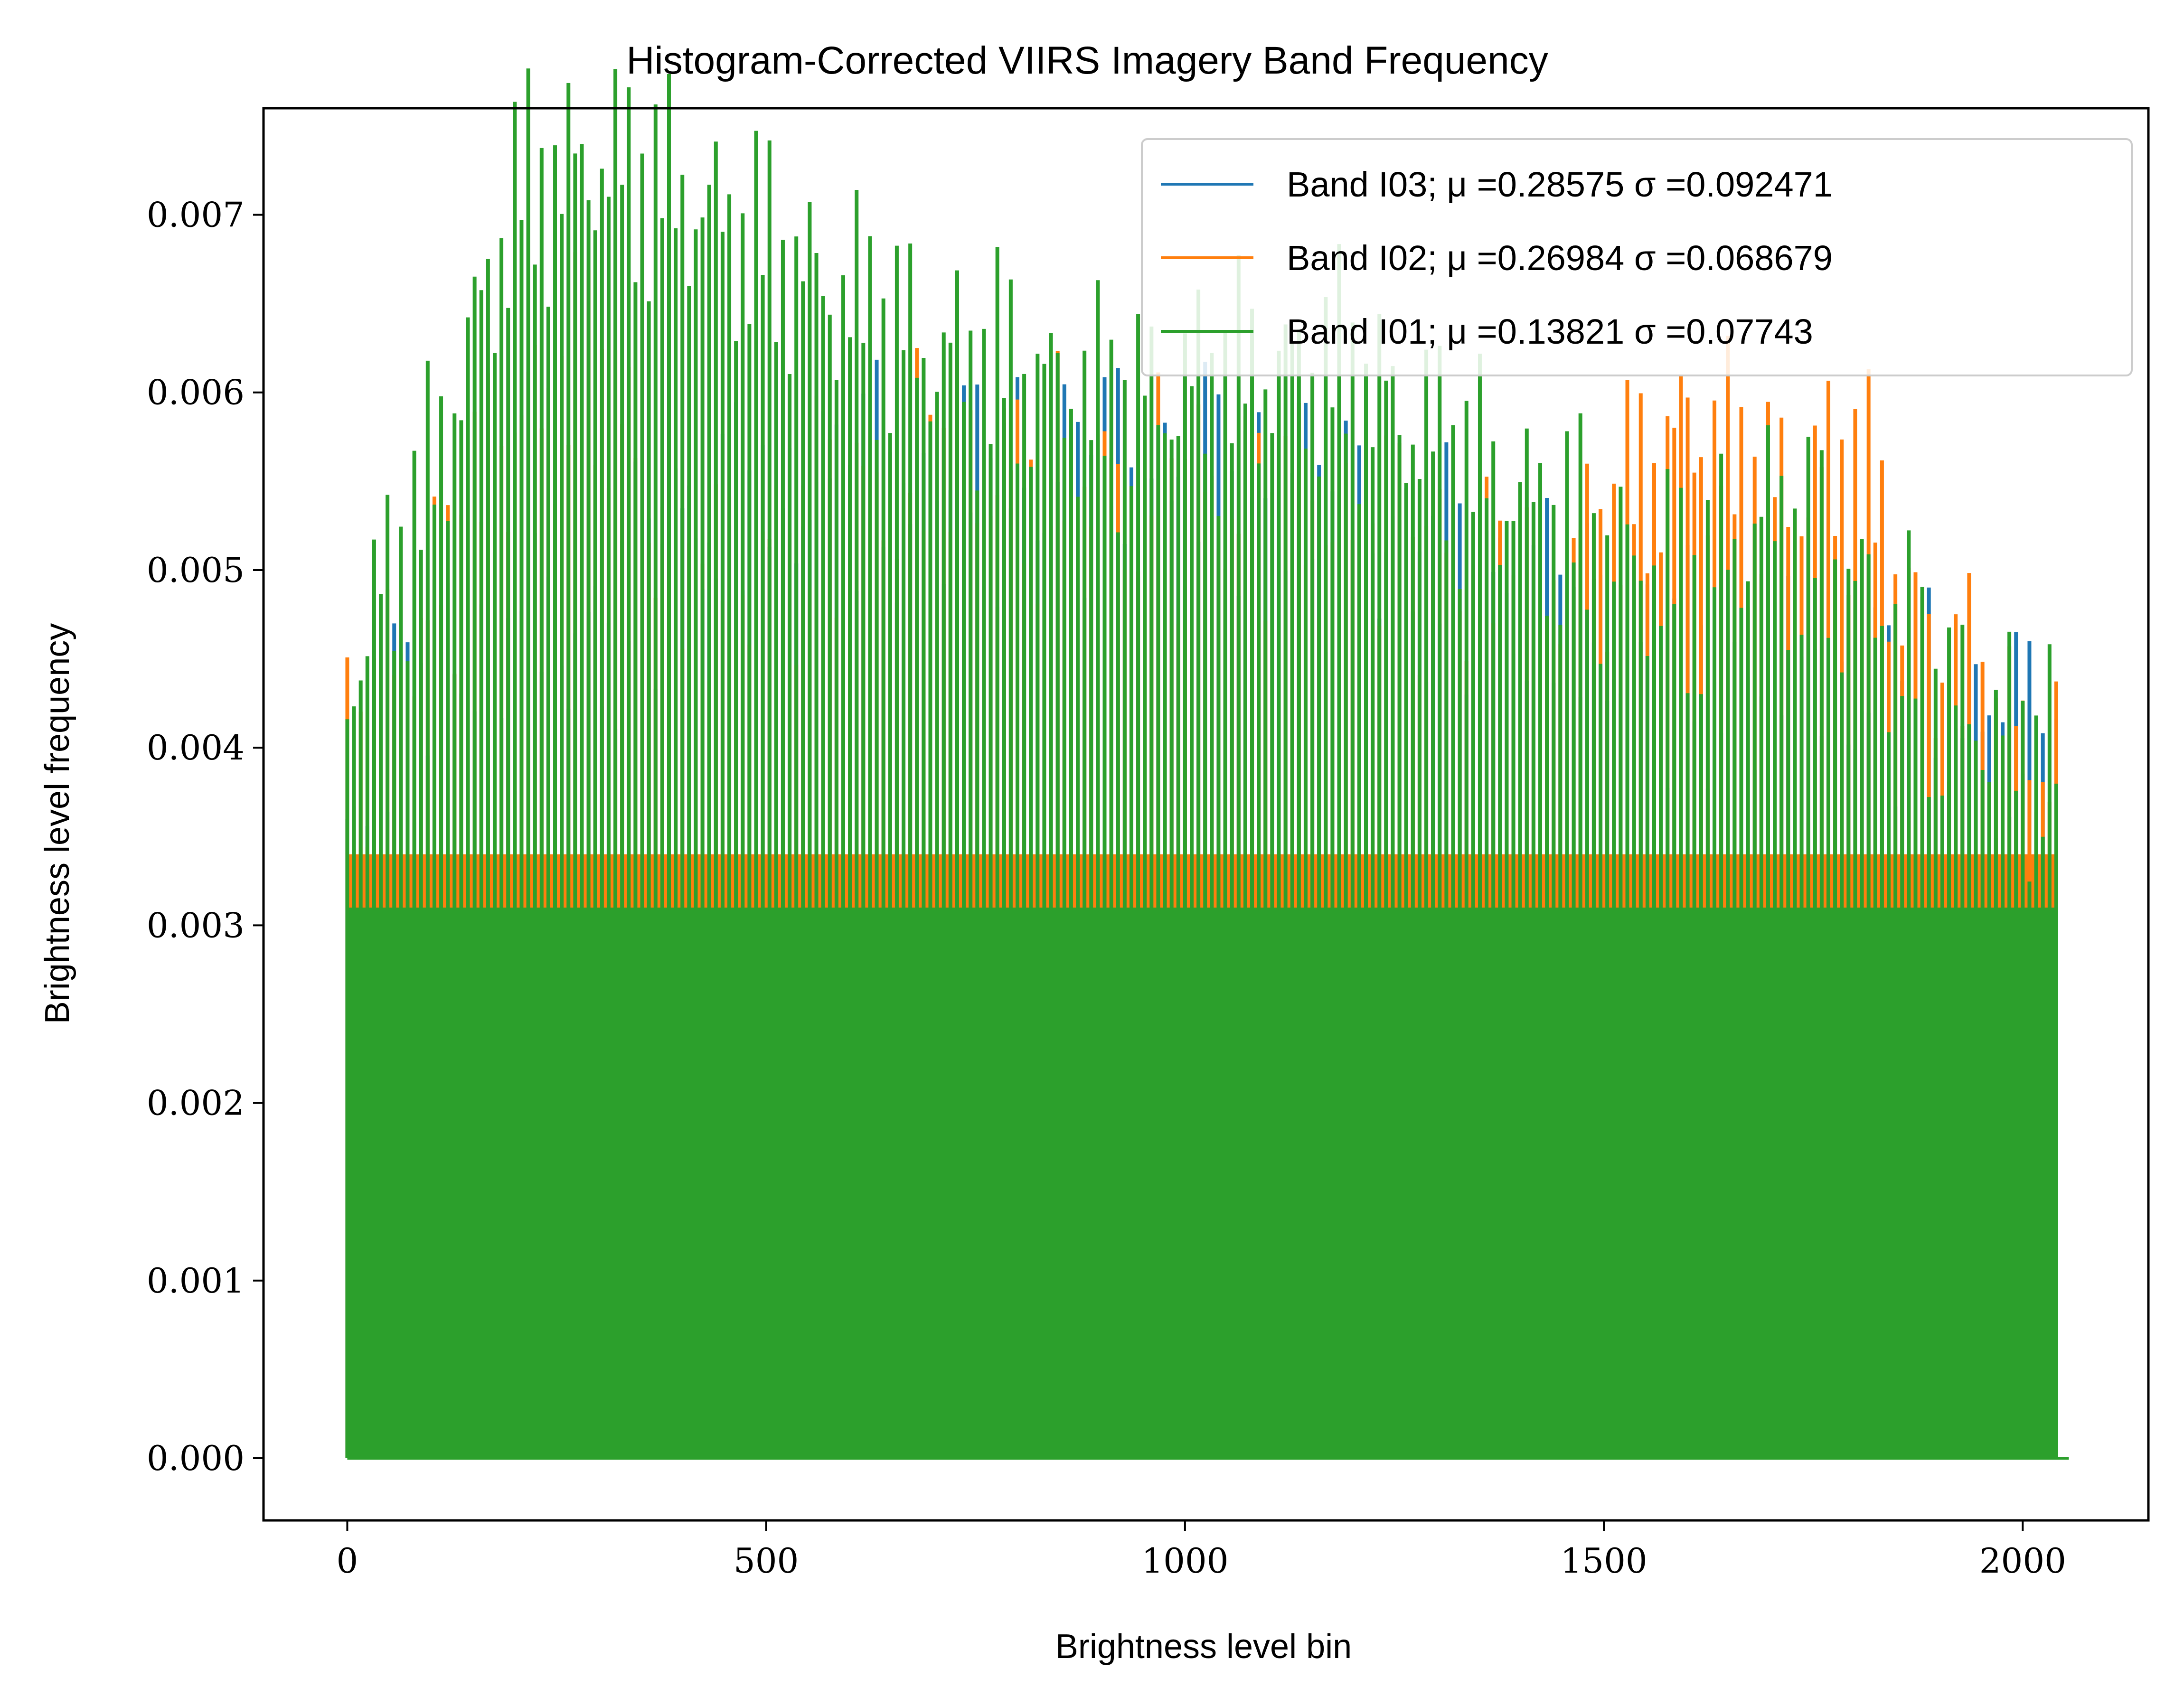 Image resolution: width=2184 pixels, height=1706 pixels. I want to click on x-tick-label: 1500, so click(1604, 1561).